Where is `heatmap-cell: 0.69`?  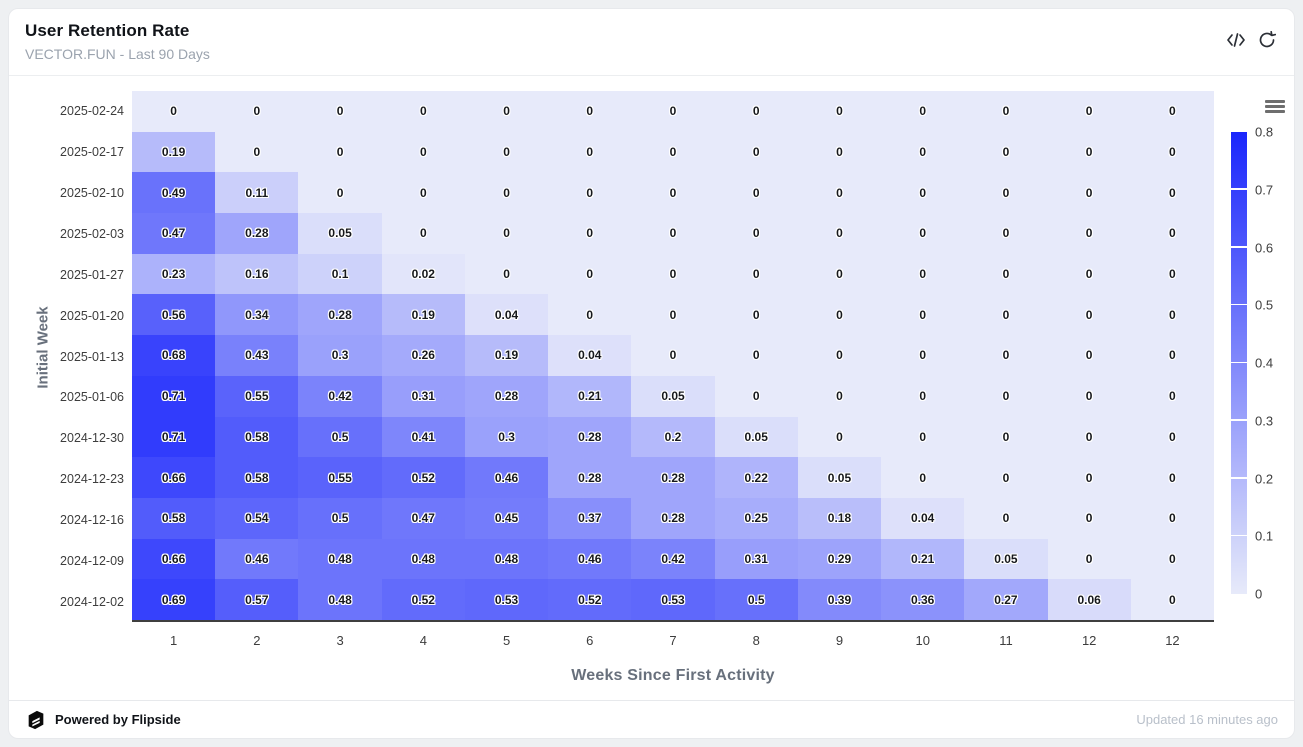
heatmap-cell: 0.69 is located at coordinates (174, 599).